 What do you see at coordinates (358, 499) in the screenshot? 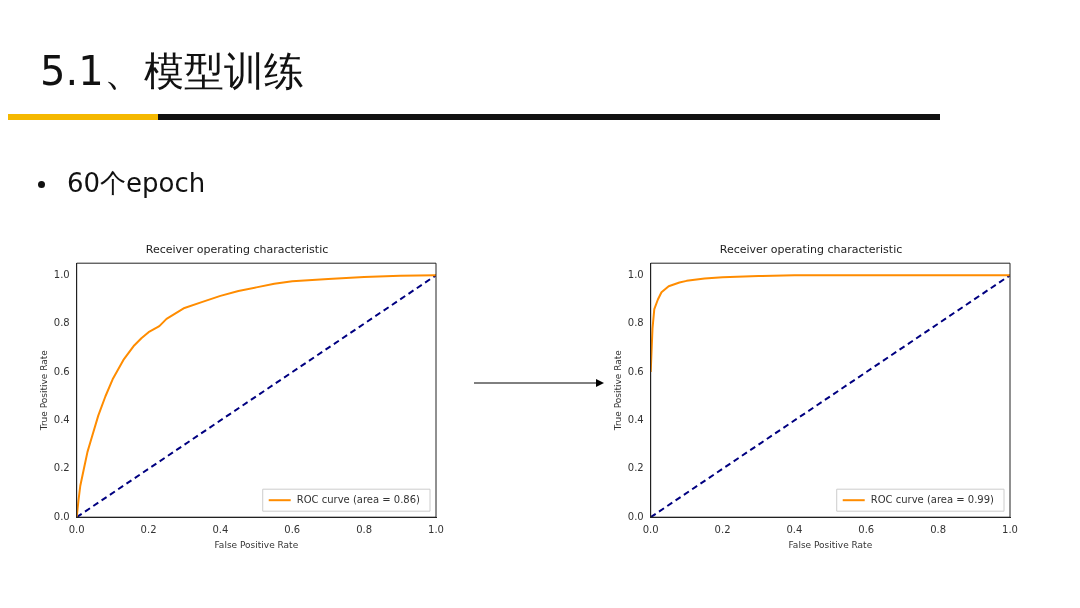
I see `legend-label: ROC curve (area = 0.86)` at bounding box center [358, 499].